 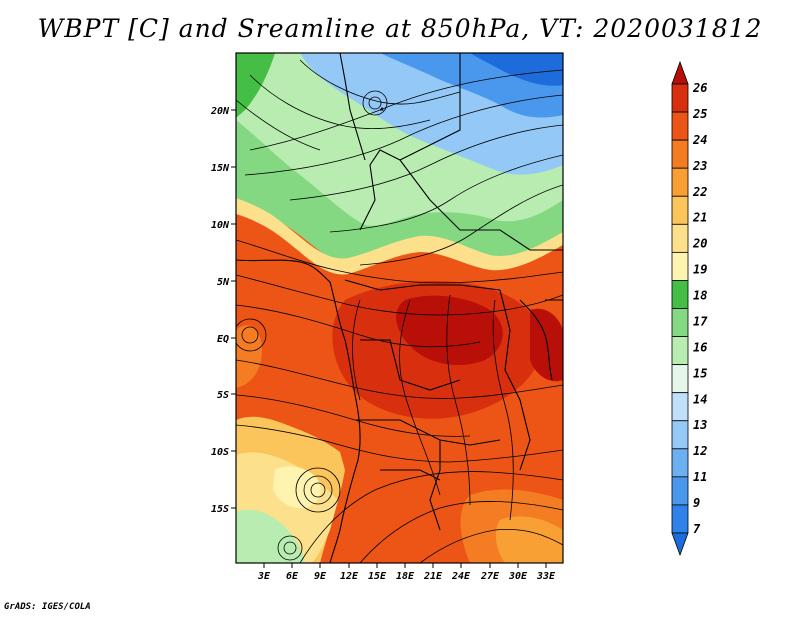 I want to click on colorbar-label: 7, so click(x=697, y=529).